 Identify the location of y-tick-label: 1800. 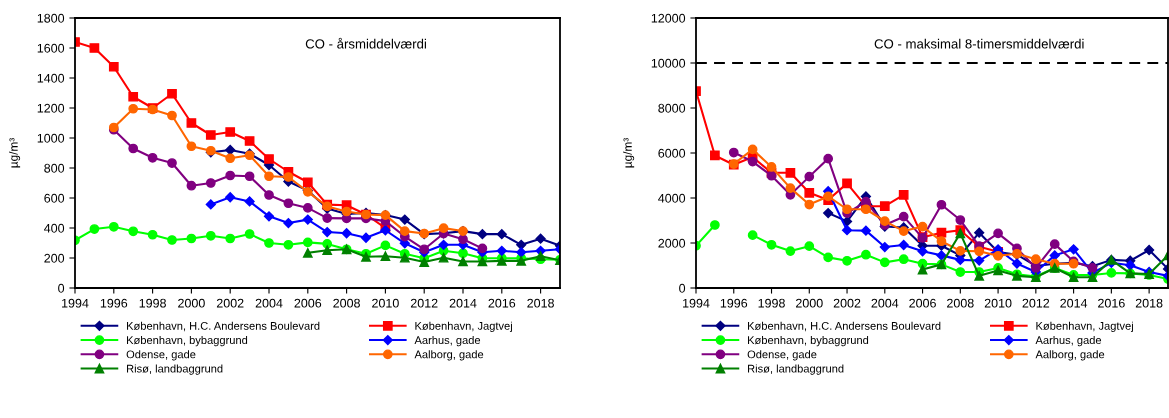
(51, 18).